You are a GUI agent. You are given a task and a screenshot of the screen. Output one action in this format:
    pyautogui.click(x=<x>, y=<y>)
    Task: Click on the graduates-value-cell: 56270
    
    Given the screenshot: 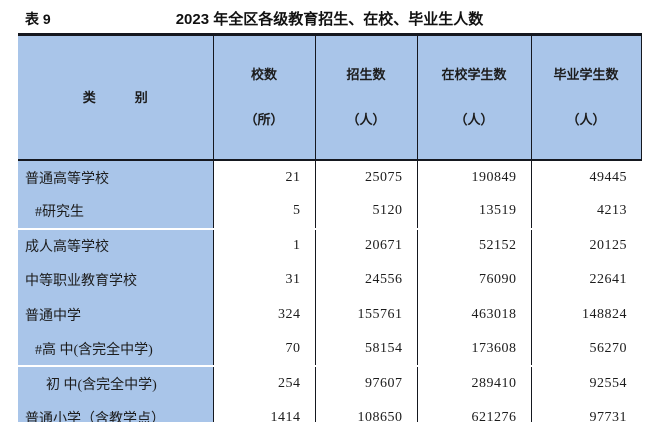 What is the action you would take?
    pyautogui.click(x=586, y=349)
    